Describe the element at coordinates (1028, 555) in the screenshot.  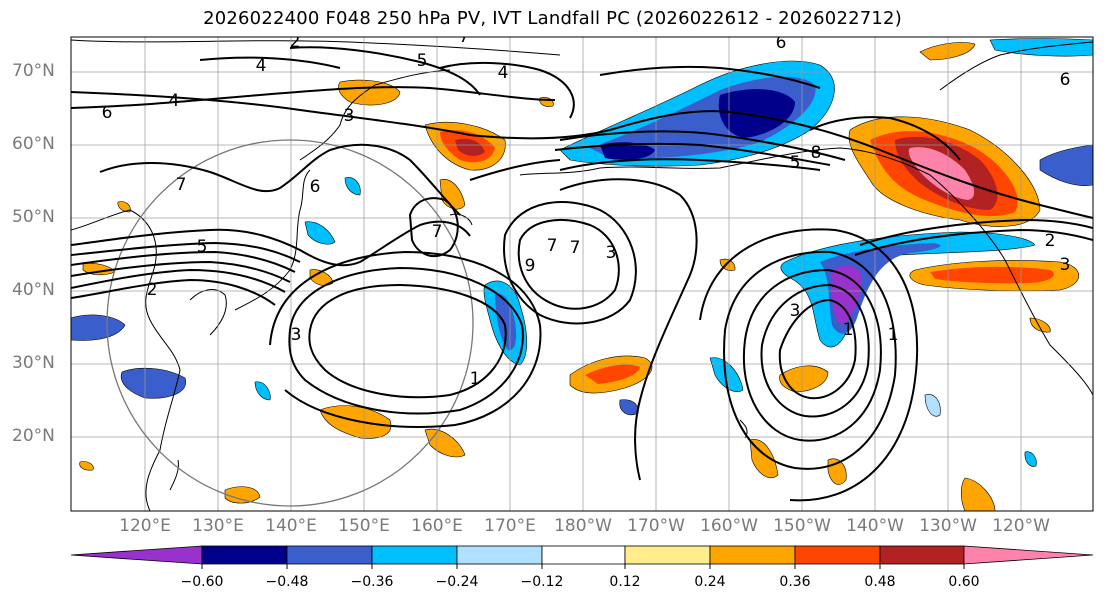
I see `colorbar-extend-high` at that location.